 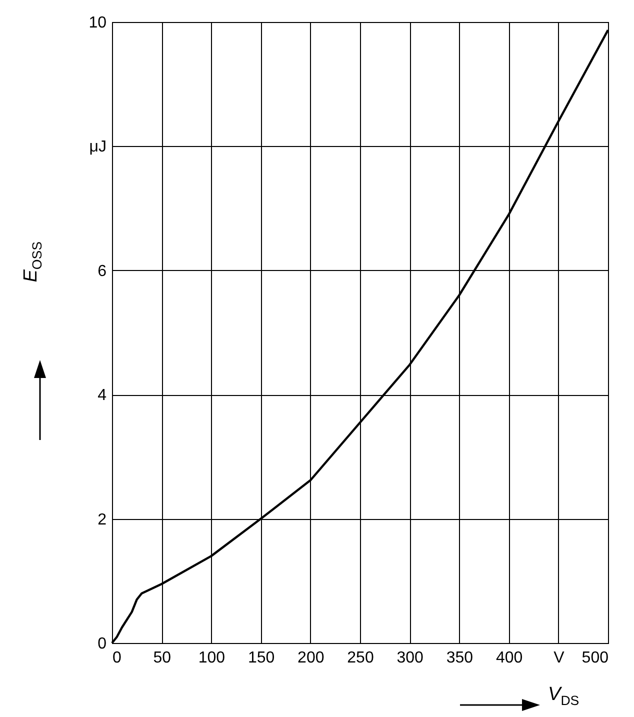 I want to click on x-tick-label: 300, so click(x=410, y=658).